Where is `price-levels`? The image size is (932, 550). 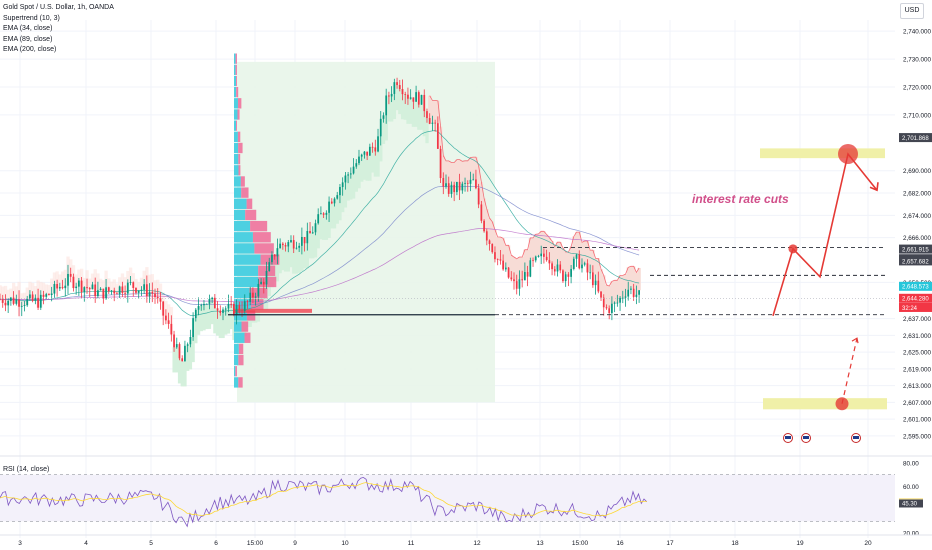
price-levels is located at coordinates (447, 281).